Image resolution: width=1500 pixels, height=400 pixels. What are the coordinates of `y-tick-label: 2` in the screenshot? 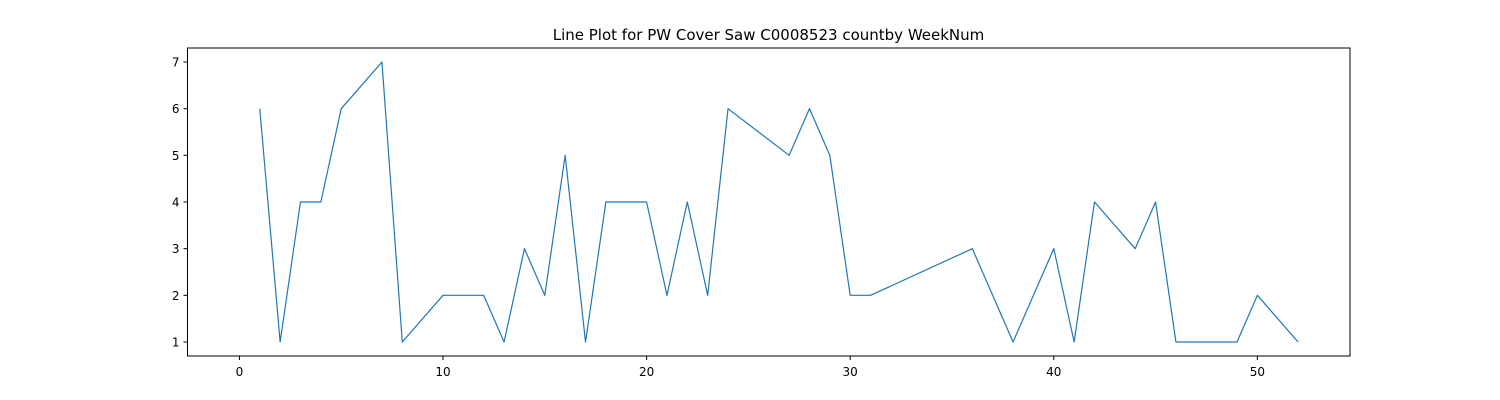 It's located at (176, 296).